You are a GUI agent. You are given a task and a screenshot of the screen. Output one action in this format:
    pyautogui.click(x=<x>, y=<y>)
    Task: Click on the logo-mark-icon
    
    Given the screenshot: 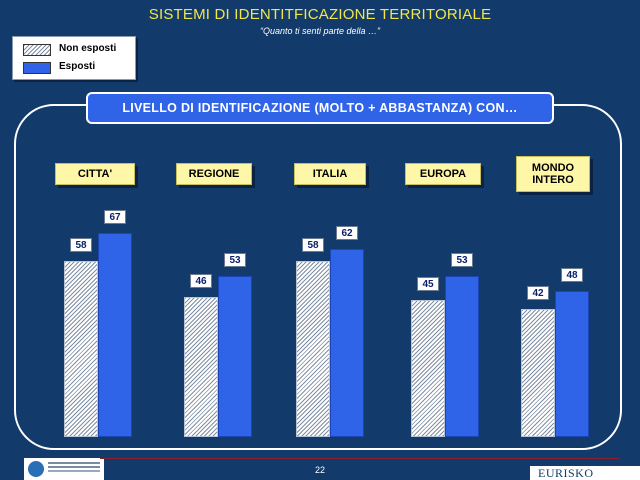 What is the action you would take?
    pyautogui.click(x=36, y=469)
    